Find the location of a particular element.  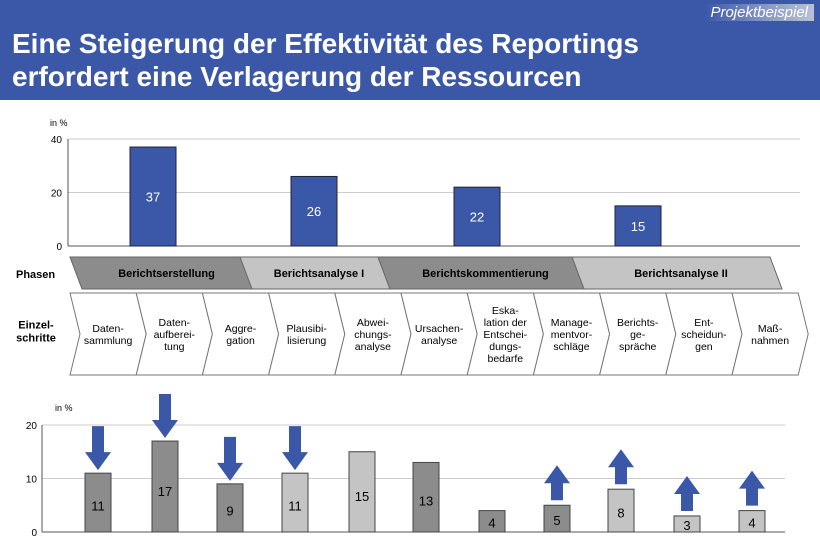

step-label: Daten-sammlung is located at coordinates (108, 335).